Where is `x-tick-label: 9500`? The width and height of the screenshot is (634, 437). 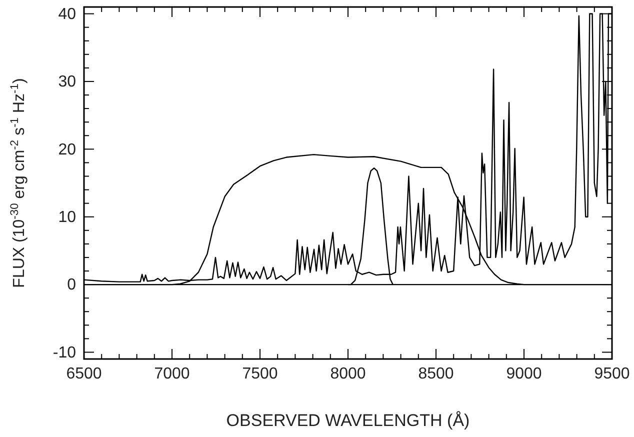
x-tick-label: 9500 is located at coordinates (612, 373).